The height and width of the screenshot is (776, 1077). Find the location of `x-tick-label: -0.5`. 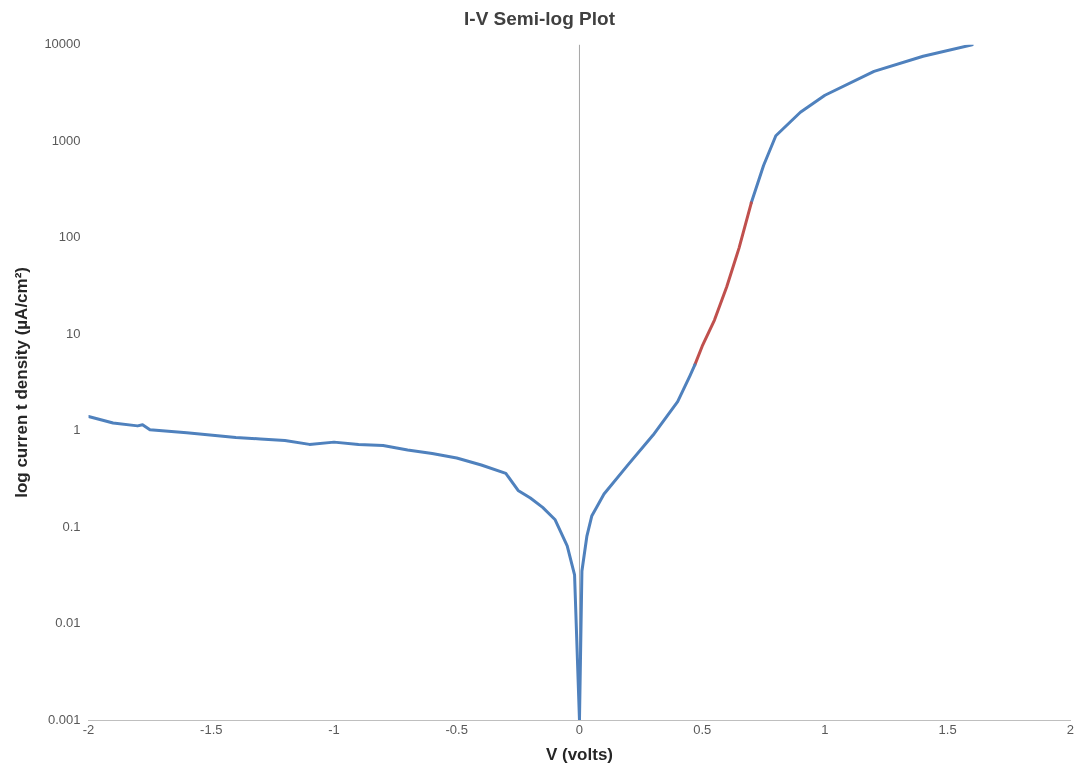

x-tick-label: -0.5 is located at coordinates (456, 730).